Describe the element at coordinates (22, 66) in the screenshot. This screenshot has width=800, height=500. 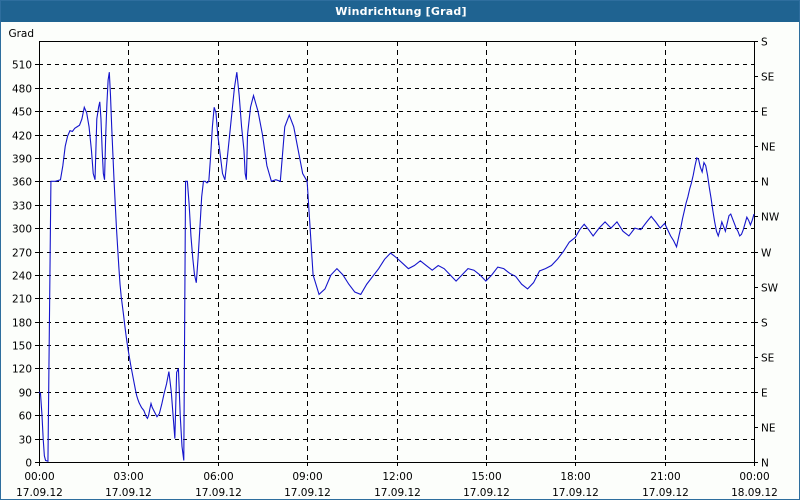
I see `y-axis-tick-label: 510` at that location.